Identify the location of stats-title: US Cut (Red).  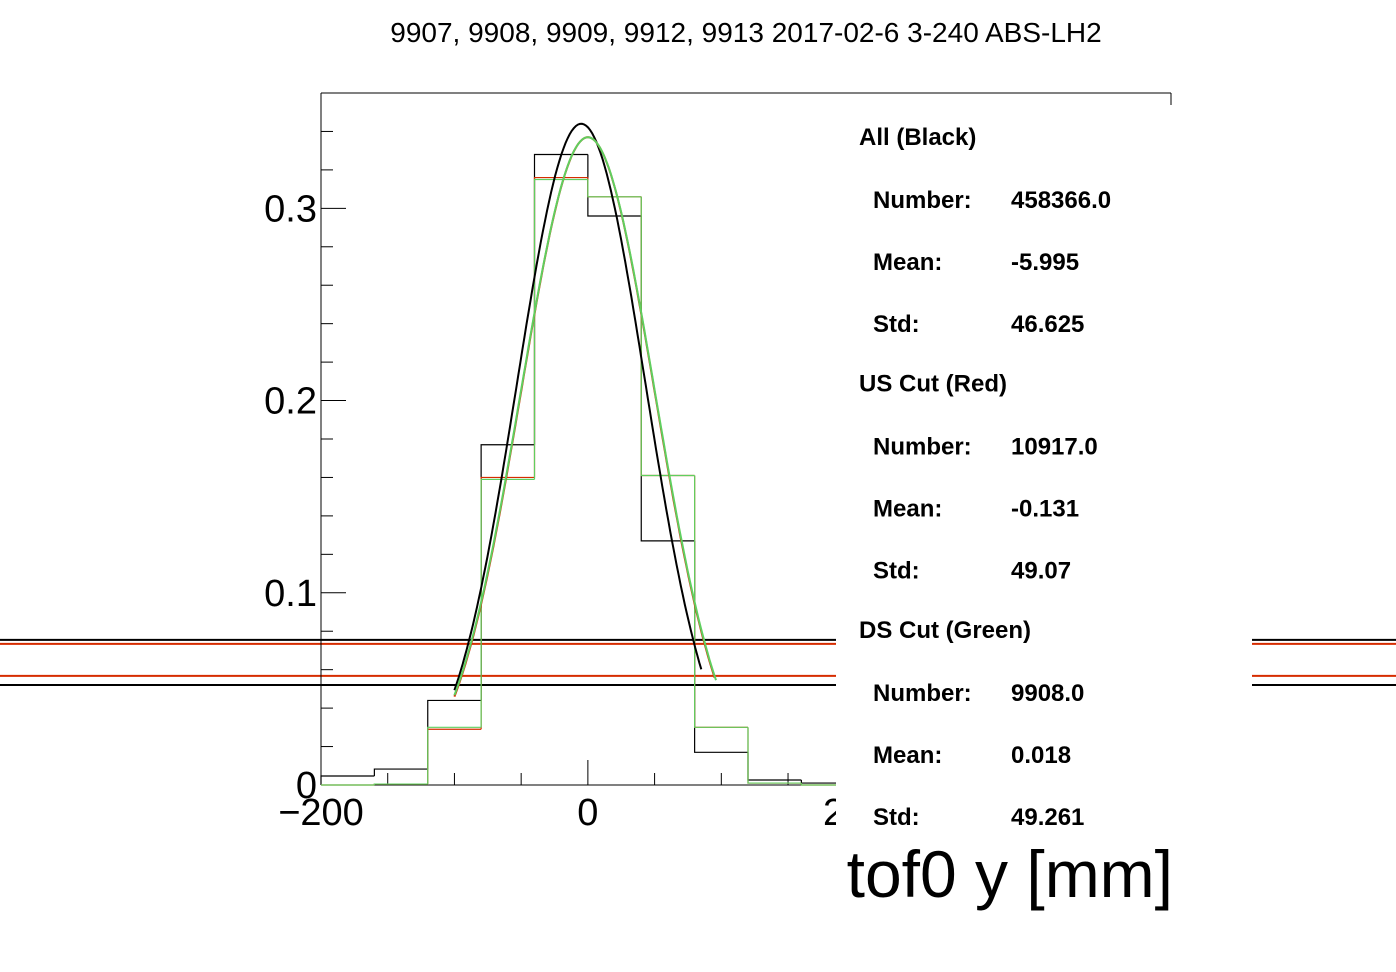
(933, 384).